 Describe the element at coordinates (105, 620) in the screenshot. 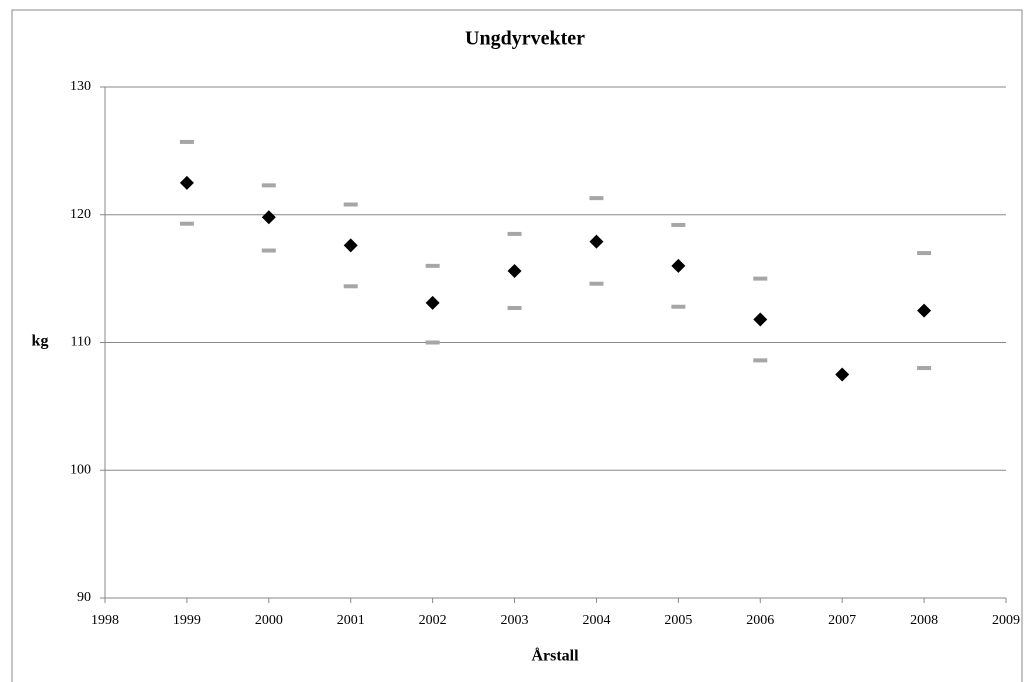

I see `x-tick-label: 1998` at that location.